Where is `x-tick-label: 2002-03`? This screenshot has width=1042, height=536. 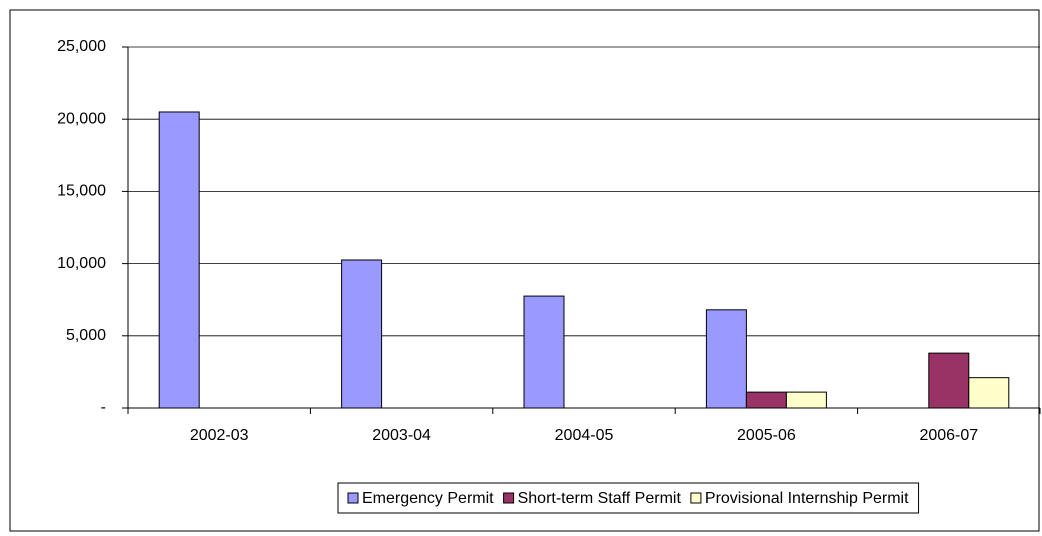
x-tick-label: 2002-03 is located at coordinates (219, 435).